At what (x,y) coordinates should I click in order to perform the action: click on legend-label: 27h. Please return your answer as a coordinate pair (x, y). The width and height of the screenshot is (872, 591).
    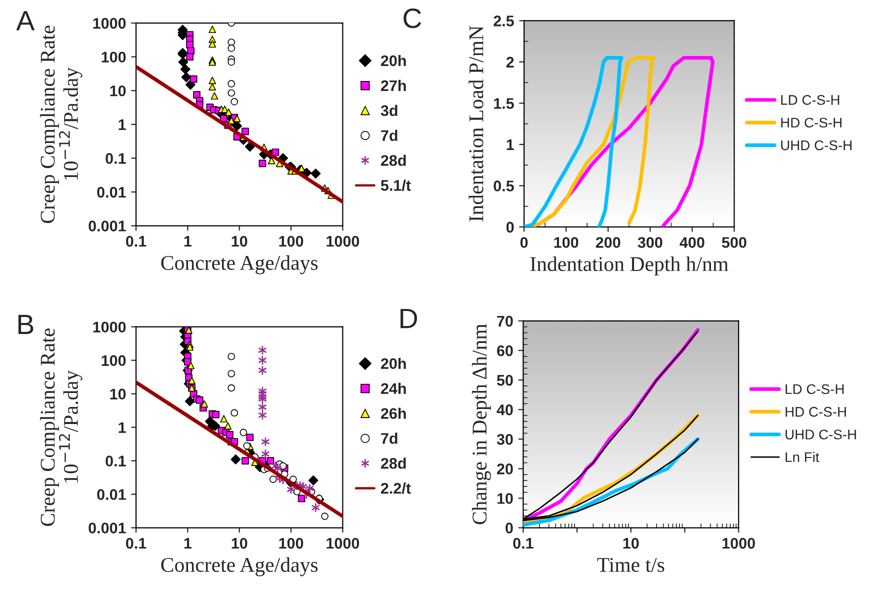
    Looking at the image, I should click on (393, 85).